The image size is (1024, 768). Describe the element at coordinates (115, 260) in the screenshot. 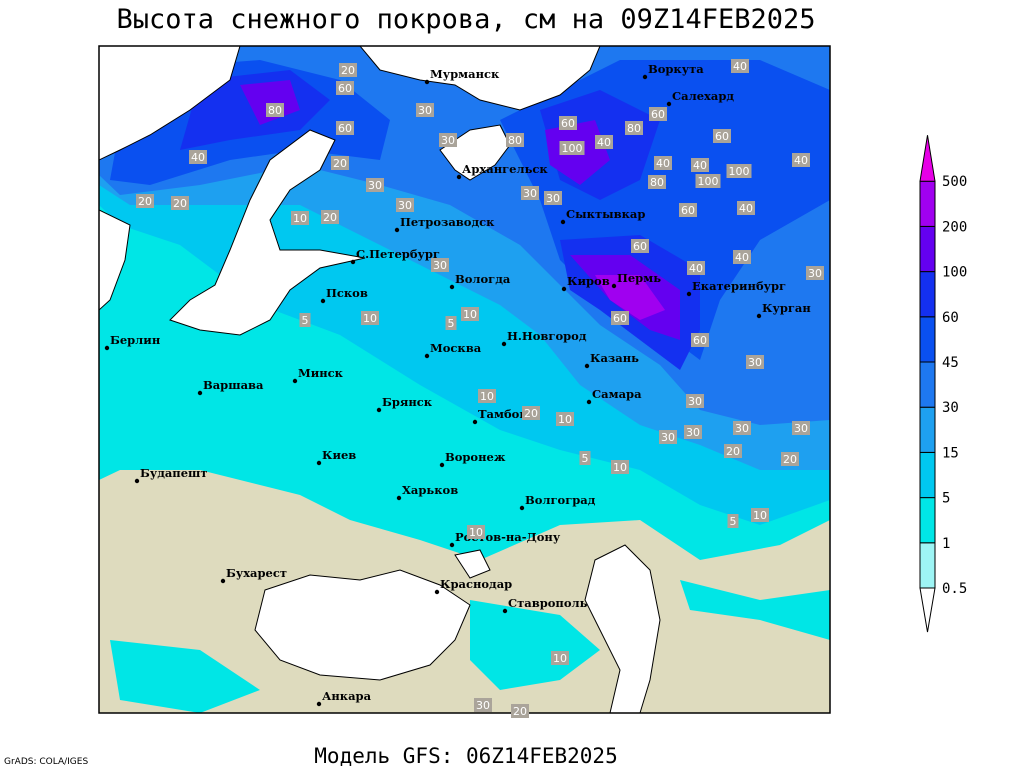

I see `north-sea` at that location.